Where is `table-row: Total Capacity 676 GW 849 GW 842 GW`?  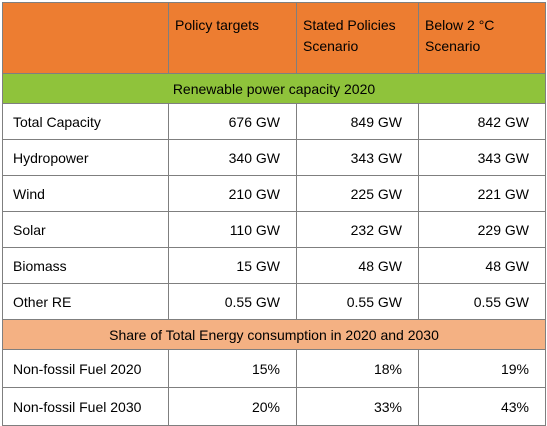
table-row: Total Capacity 676 GW 849 GW 842 GW is located at coordinates (274, 121).